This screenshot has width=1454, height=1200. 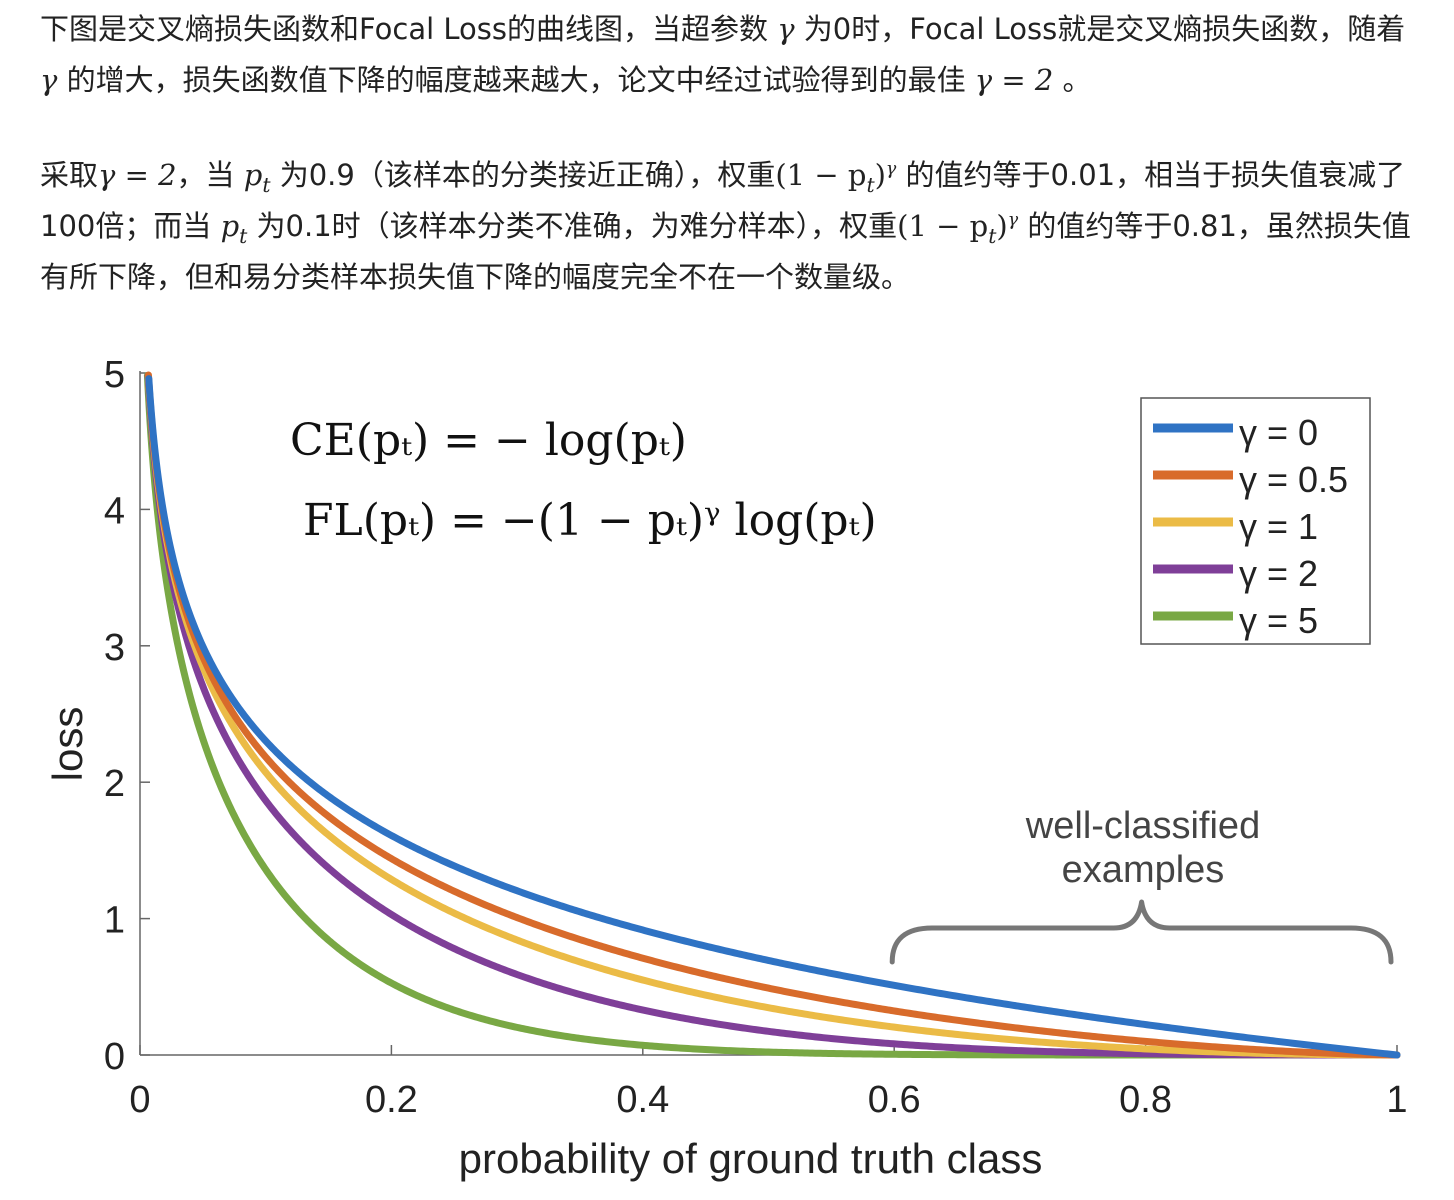 What do you see at coordinates (958, 228) in the screenshot?
I see `p2-weight-2: (1 − pt)γ` at bounding box center [958, 228].